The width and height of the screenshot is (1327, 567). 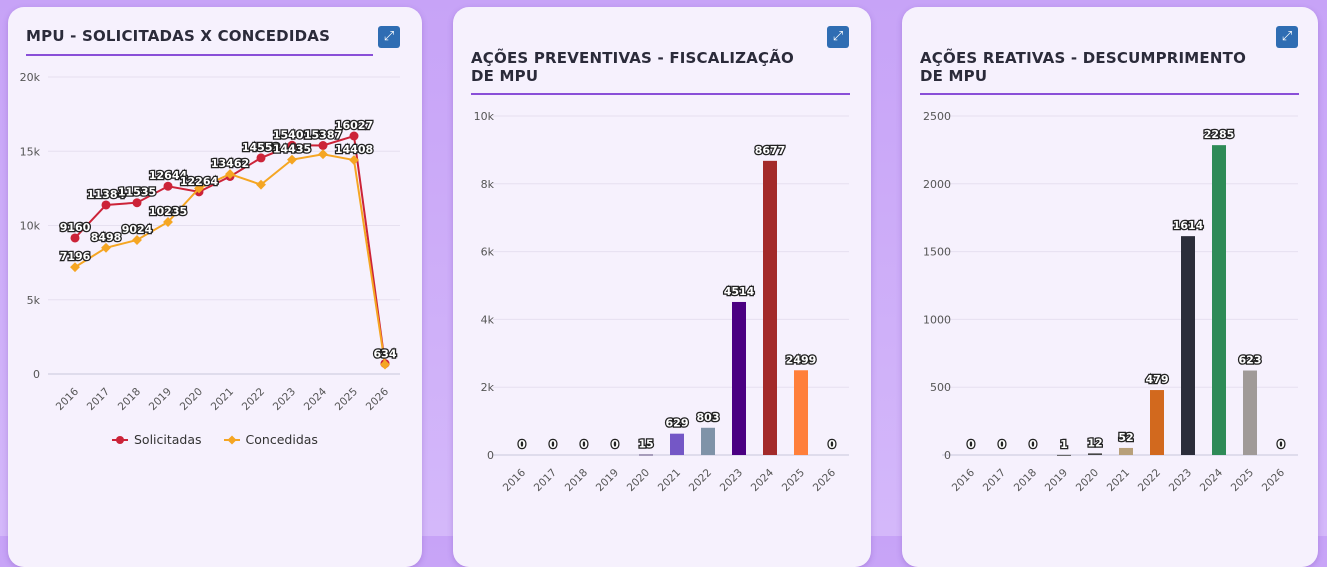 I want to click on data-label: 8677, so click(x=770, y=150).